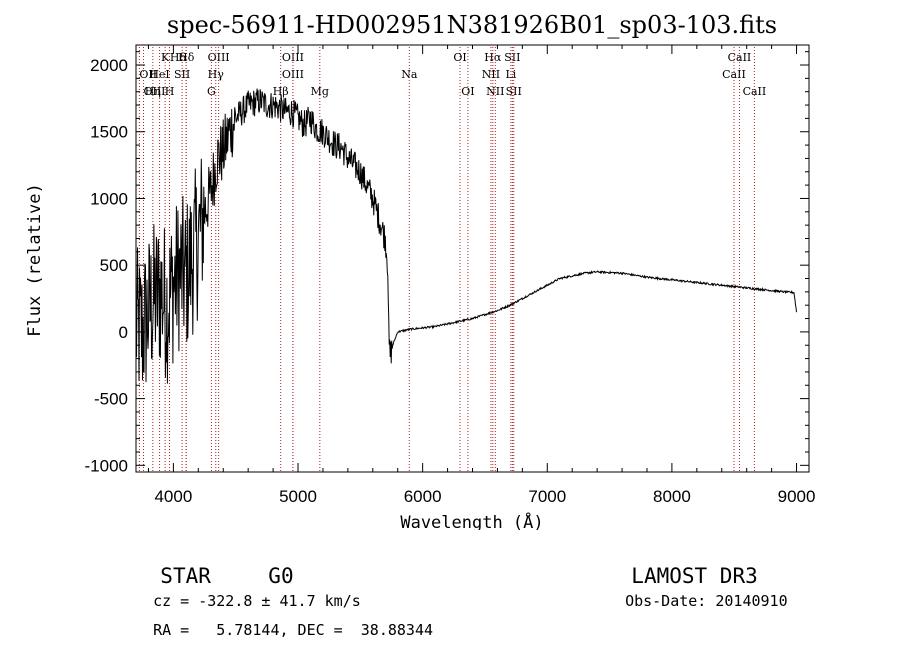 The width and height of the screenshot is (900, 649). I want to click on coordinates-text: RA = 5.78144, DEC = 38.88344, so click(293, 630).